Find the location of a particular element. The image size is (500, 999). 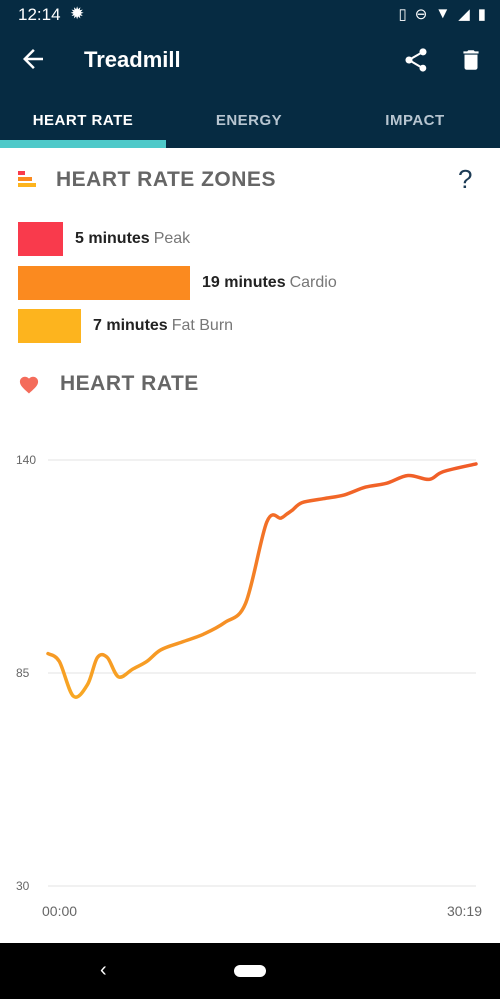

y-tick-label: 30 is located at coordinates (23, 886).